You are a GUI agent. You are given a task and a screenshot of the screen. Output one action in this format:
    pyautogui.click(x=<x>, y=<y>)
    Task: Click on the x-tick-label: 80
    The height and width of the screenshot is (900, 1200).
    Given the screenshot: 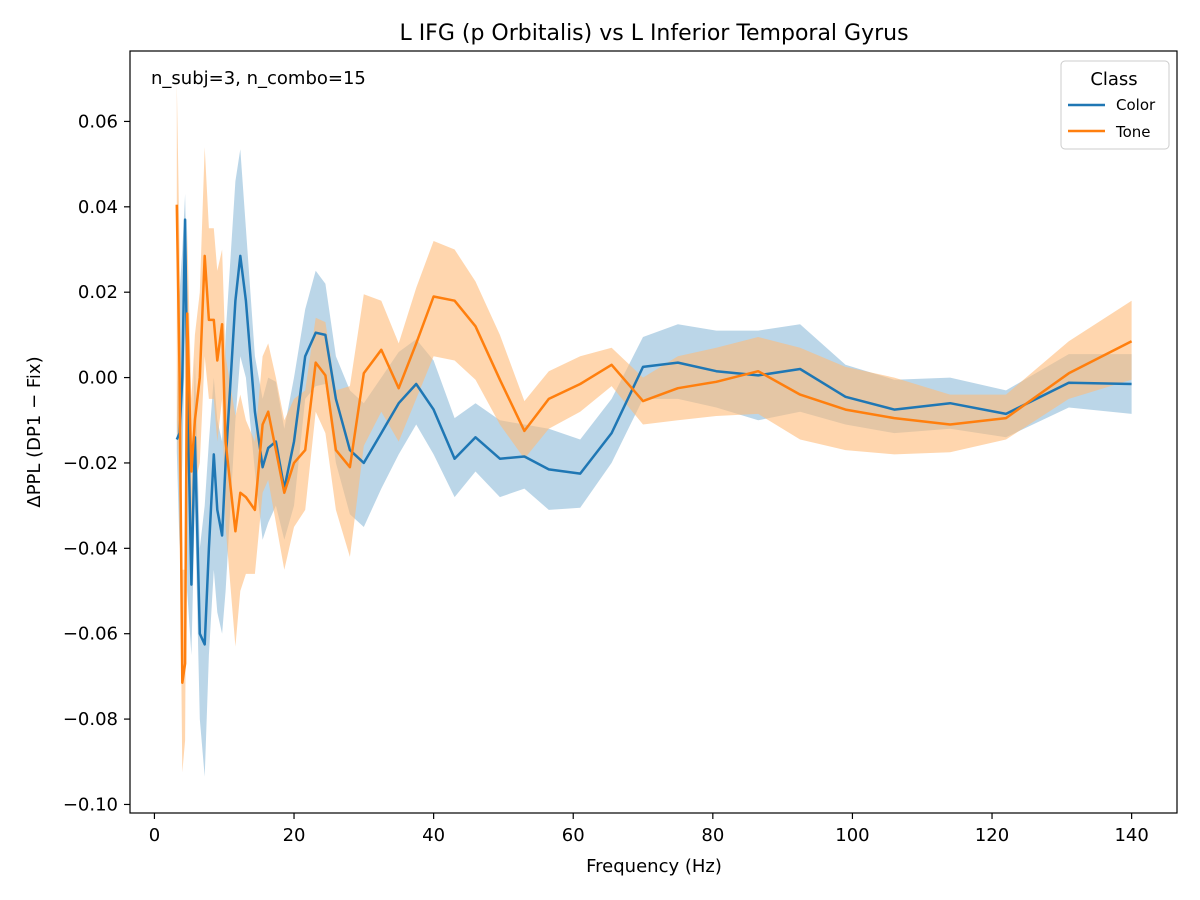 What is the action you would take?
    pyautogui.click(x=712, y=835)
    